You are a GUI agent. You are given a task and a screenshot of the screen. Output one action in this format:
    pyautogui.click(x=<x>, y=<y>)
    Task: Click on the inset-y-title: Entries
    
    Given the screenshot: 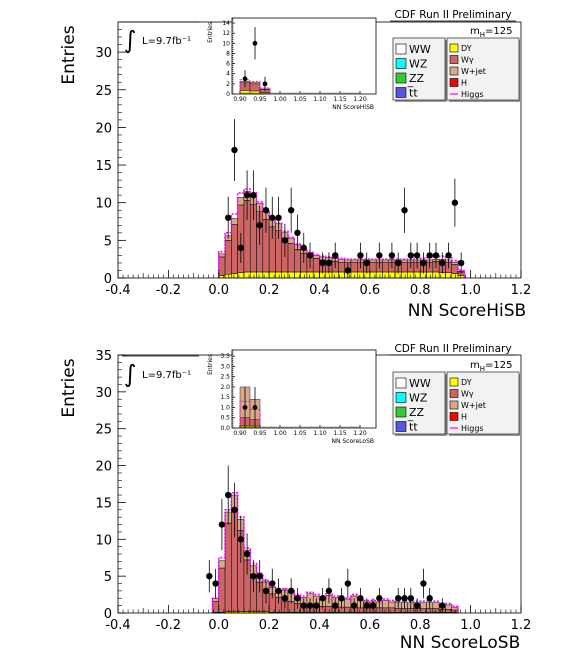 What is the action you would take?
    pyautogui.click(x=210, y=364)
    